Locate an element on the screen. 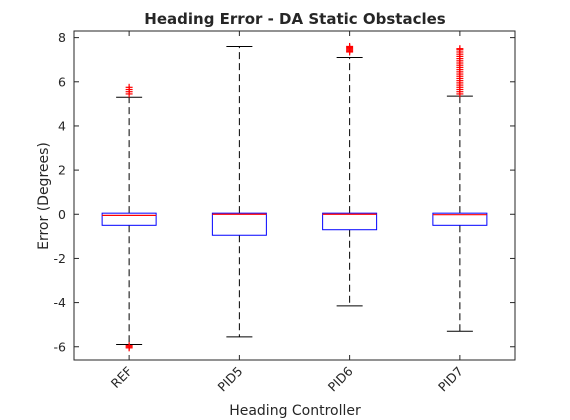 The image size is (570, 420). y-tick-label: 8 is located at coordinates (62, 37).